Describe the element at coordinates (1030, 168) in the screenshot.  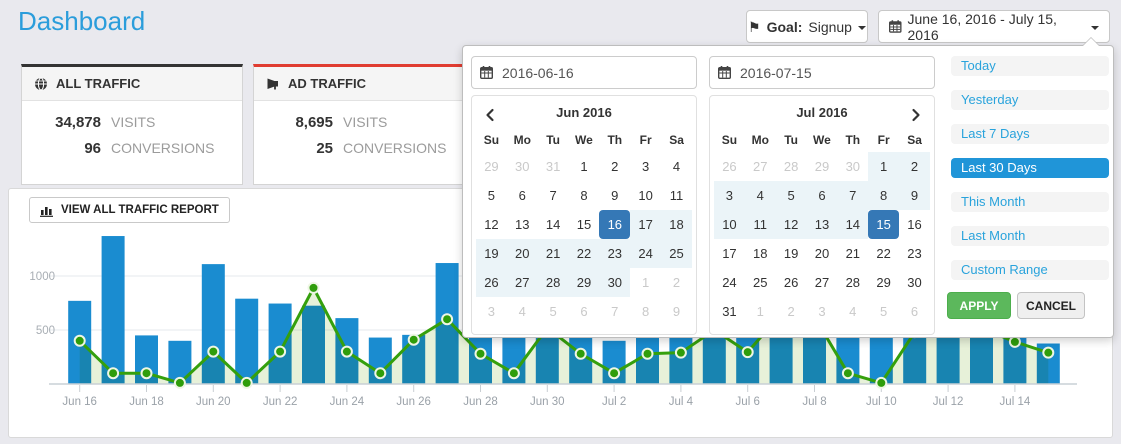
I see `range-option-last-30-days: Last 30 Days` at that location.